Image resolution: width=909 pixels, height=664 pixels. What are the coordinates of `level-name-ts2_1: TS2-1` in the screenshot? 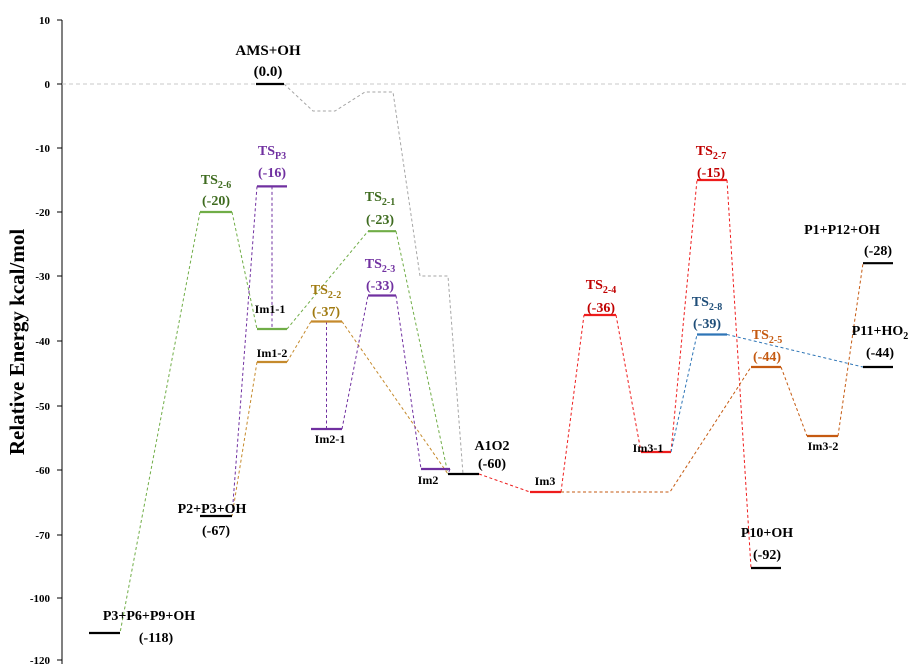 It's located at (380, 199).